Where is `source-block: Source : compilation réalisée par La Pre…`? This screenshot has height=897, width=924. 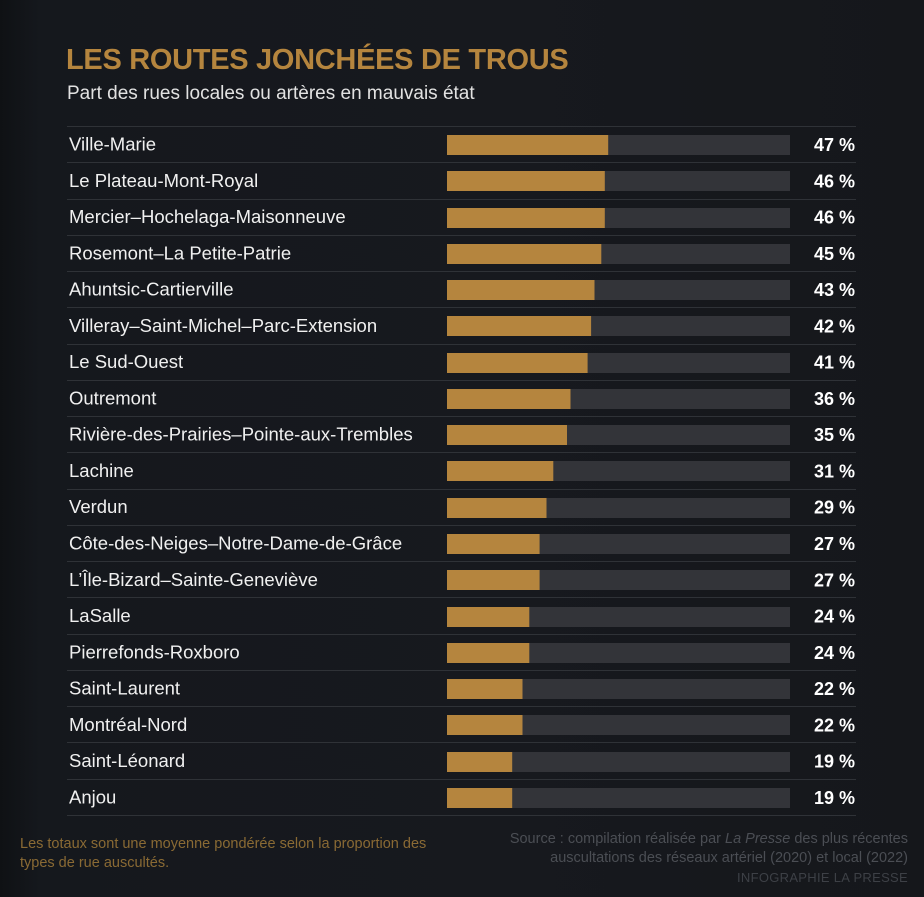
source-block: Source : compilation réalisée par La Pre… is located at coordinates (678, 859).